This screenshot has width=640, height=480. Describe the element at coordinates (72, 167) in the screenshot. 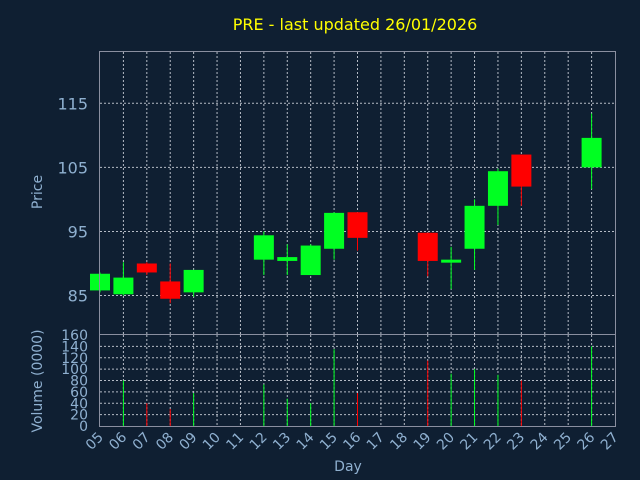

I see `price-tick-label: 105` at that location.